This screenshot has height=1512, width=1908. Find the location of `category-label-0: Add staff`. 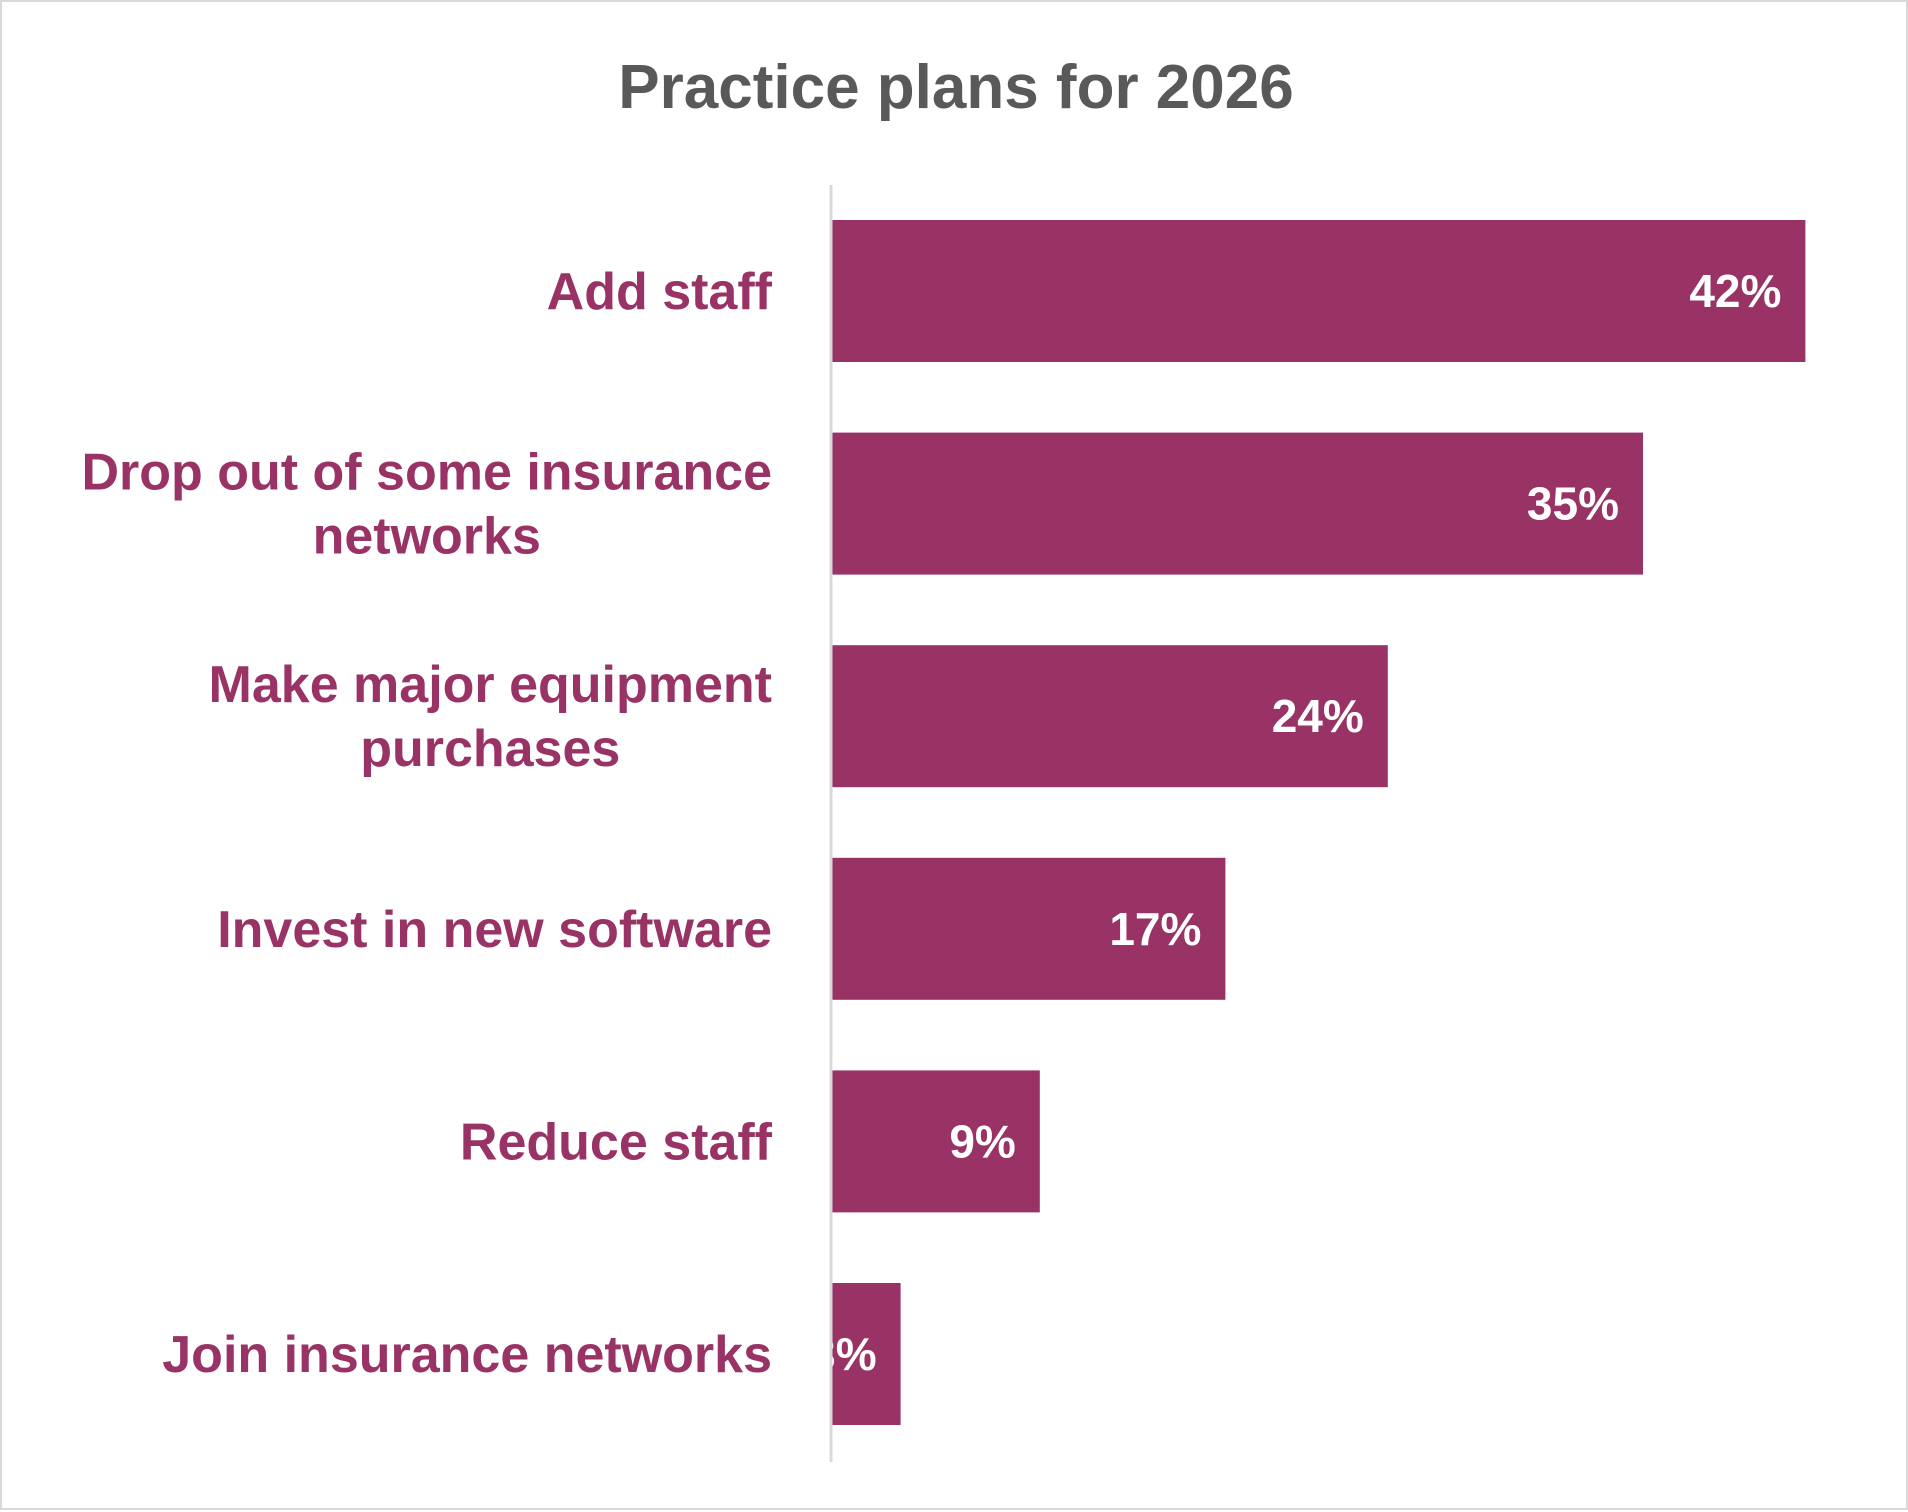

category-label-0: Add staff is located at coordinates (660, 292).